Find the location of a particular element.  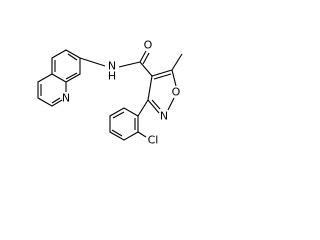

methyl-bond is located at coordinates (177, 62).